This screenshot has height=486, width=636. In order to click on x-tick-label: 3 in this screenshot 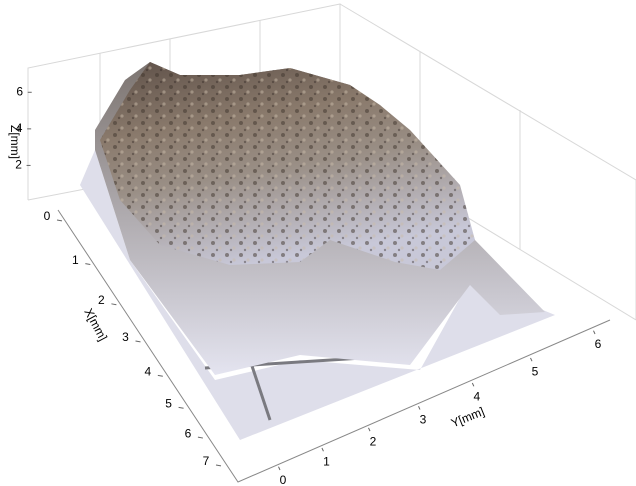, I will do `click(125, 337)`.